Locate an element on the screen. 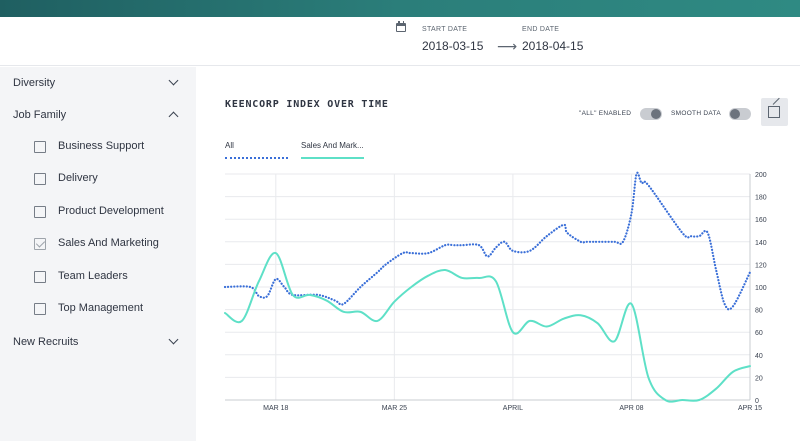  y-tick-label: 40 is located at coordinates (759, 356).